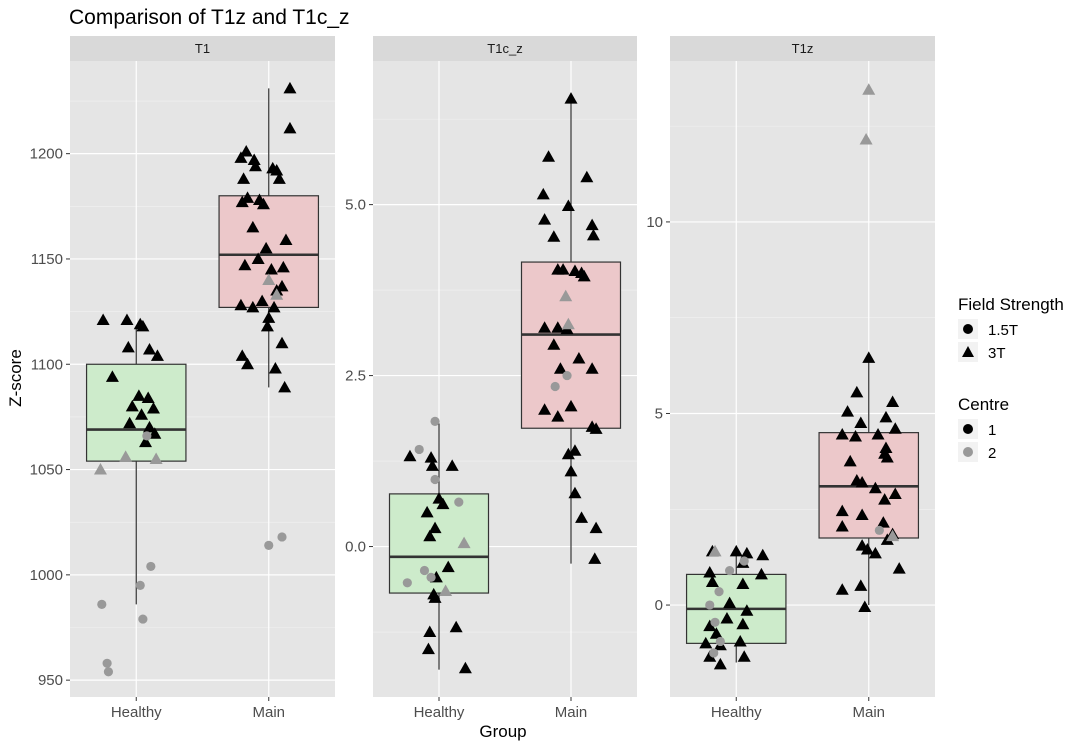  What do you see at coordinates (46, 470) in the screenshot?
I see `y-tick-label: 1050` at bounding box center [46, 470].